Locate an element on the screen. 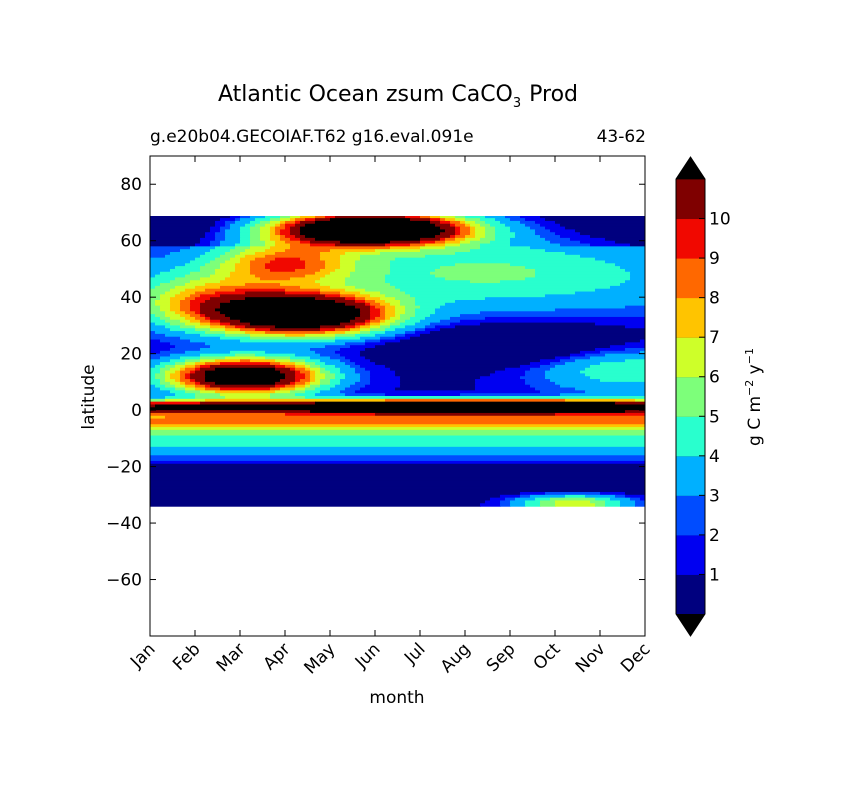  x-tick-label: May is located at coordinates (320, 658).